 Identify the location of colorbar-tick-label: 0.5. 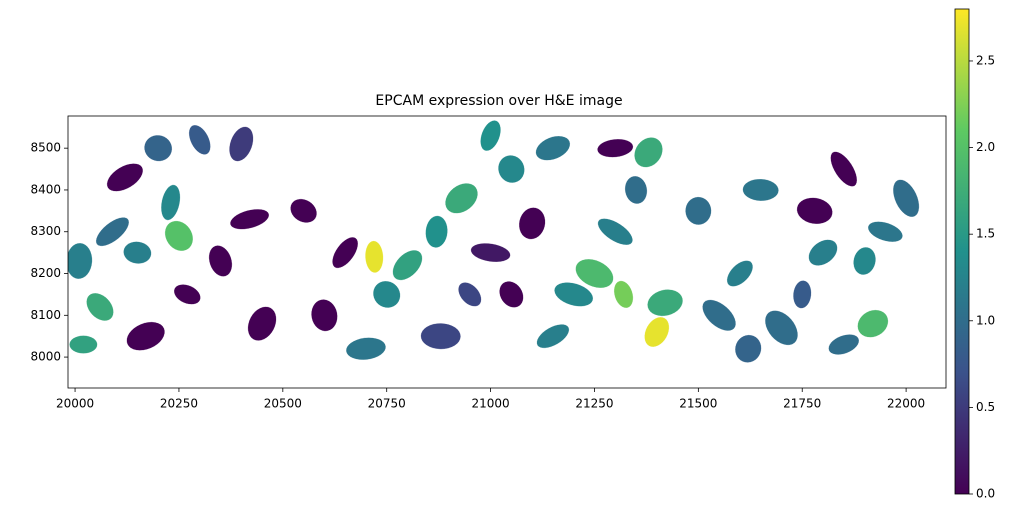
(985, 407).